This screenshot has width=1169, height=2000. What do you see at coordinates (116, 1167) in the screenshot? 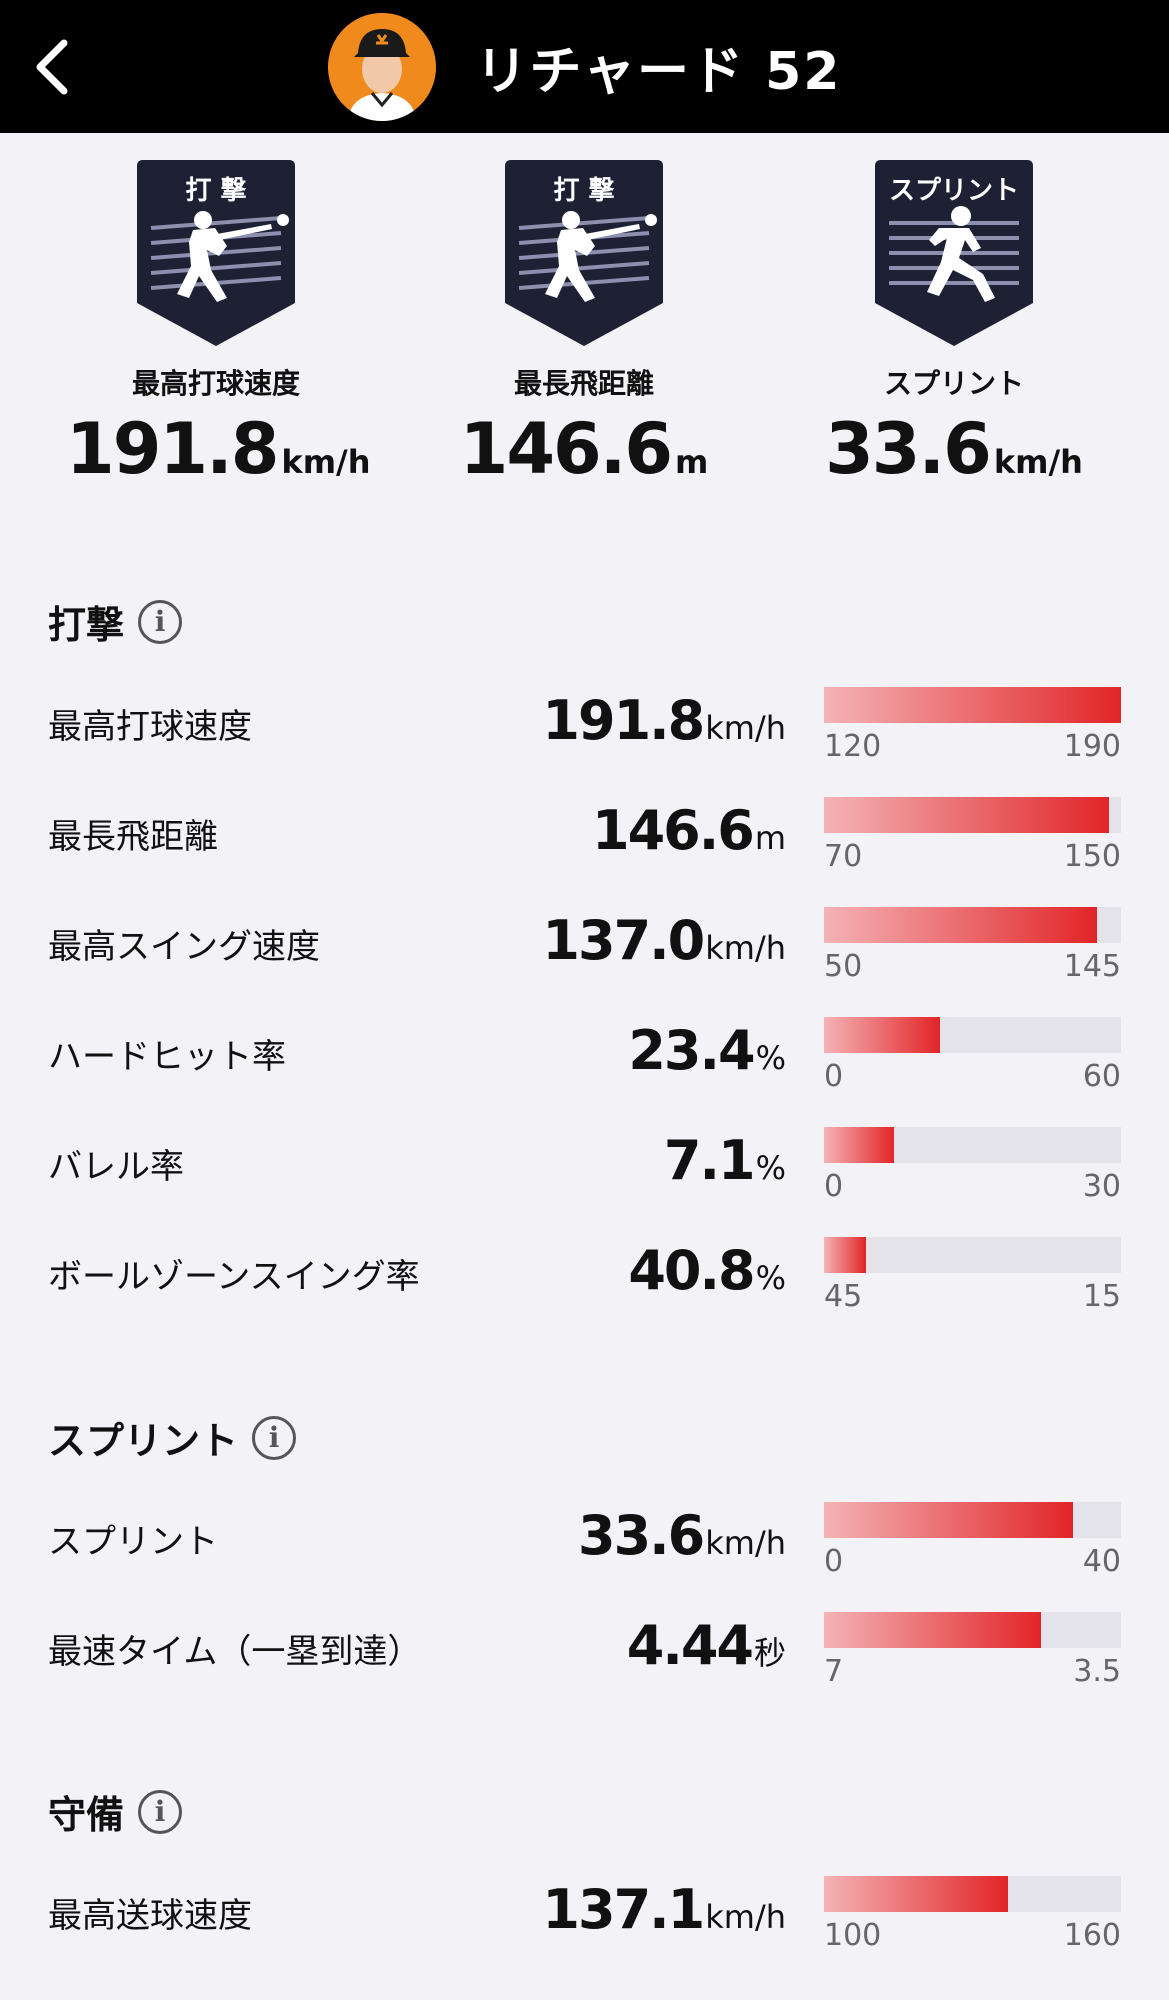
I see `stat-label: バレル率` at bounding box center [116, 1167].